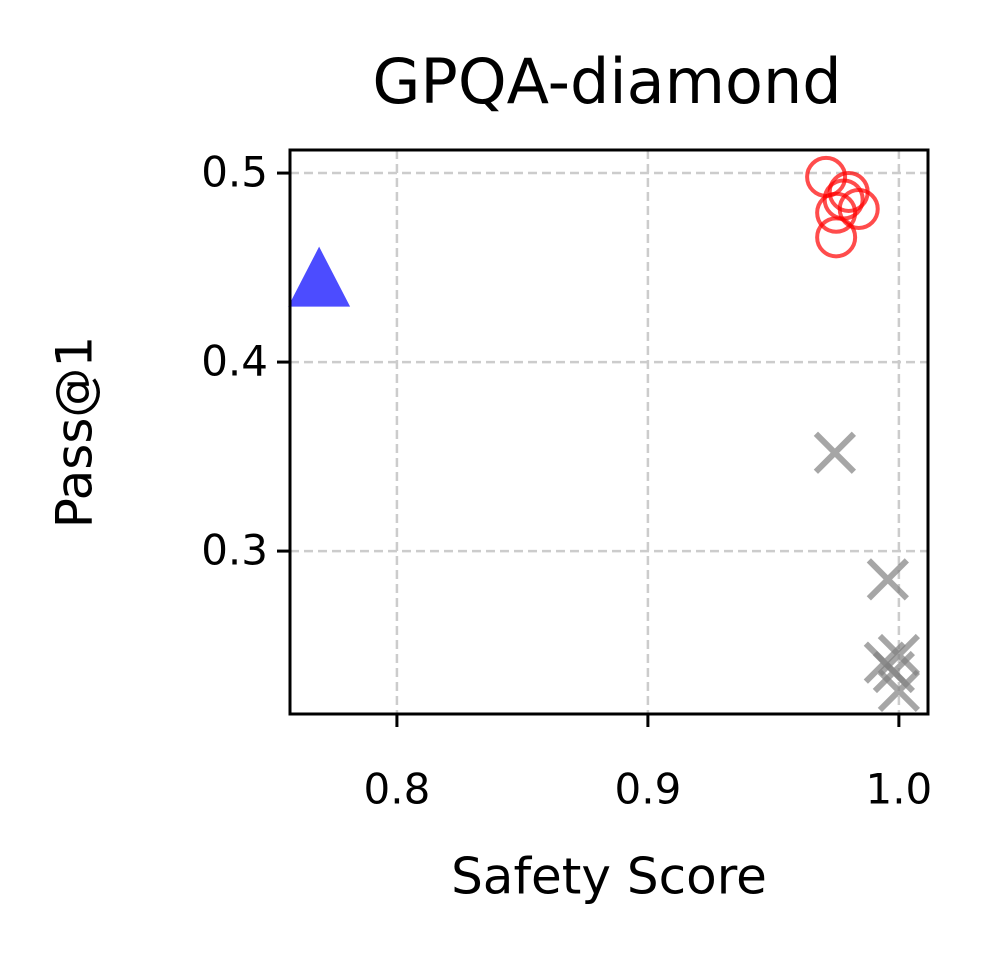 Image resolution: width=995 pixels, height=965 pixels. I want to click on chart-title: GPQA-diamond, so click(606, 81).